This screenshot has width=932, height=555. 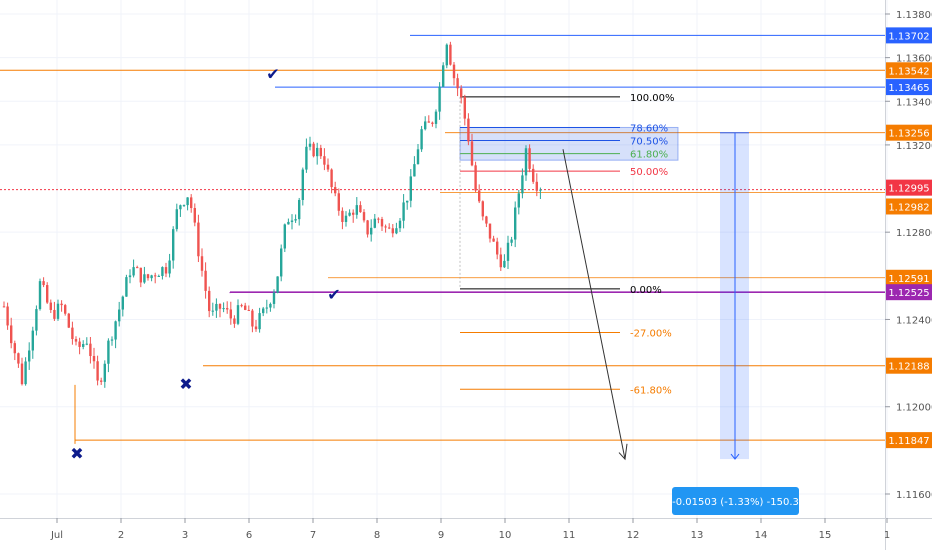 What do you see at coordinates (649, 128) in the screenshot?
I see `fib-level-label: 78.60%` at bounding box center [649, 128].